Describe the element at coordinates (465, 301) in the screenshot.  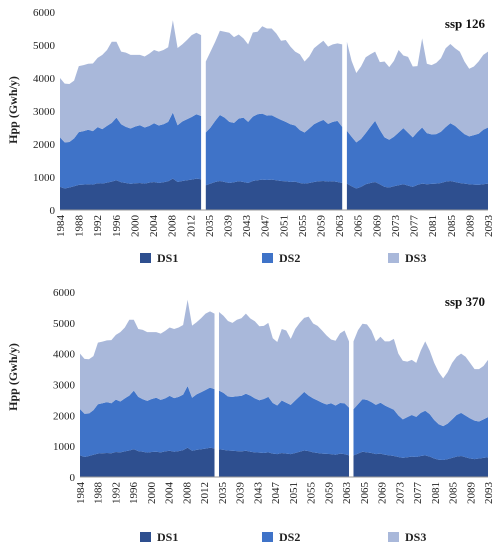
I see `scenario-label: ssp 370` at that location.